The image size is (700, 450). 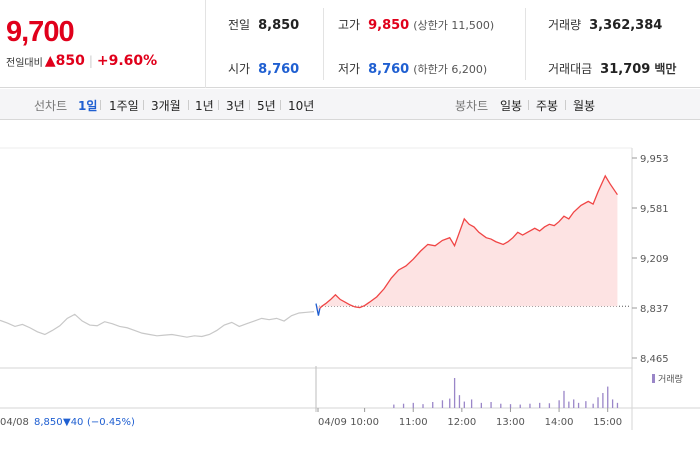 What do you see at coordinates (48, 422) in the screenshot?
I see `prev-day-close: 8,850` at bounding box center [48, 422].